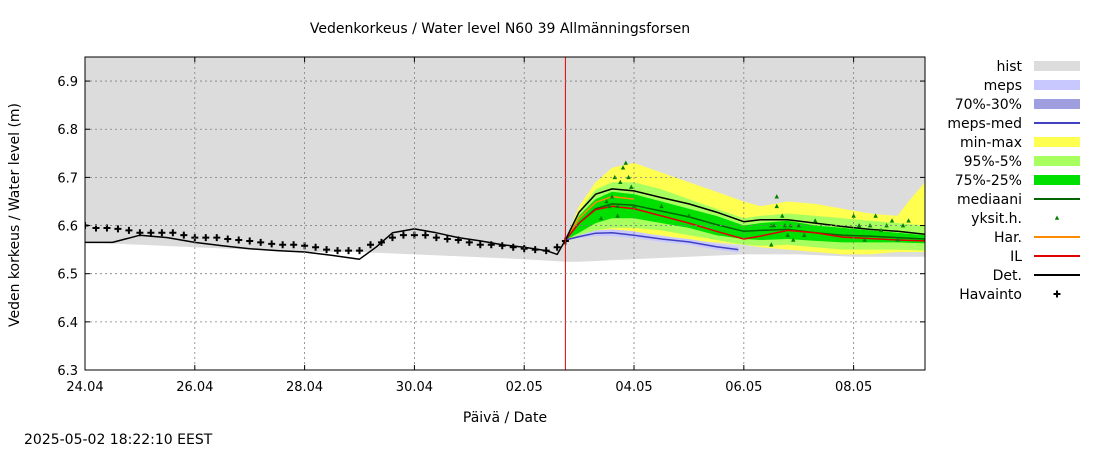 Image resolution: width=1100 pixels, height=450 pixels. I want to click on y-tick-label: 6.7, so click(67, 178).